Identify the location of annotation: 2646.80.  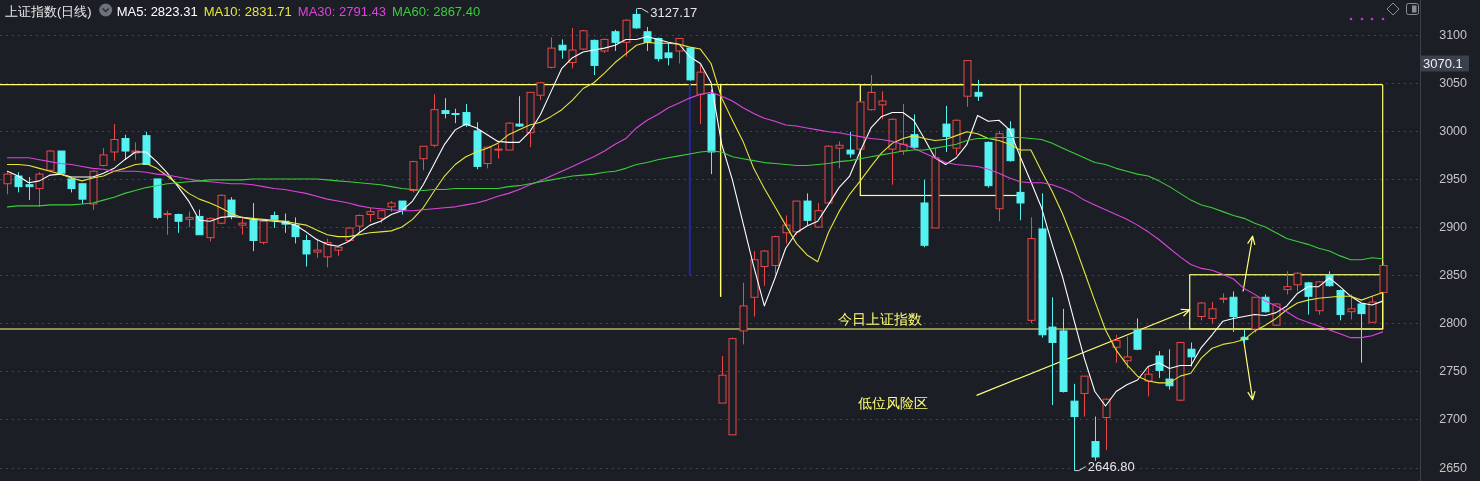
(1111, 467).